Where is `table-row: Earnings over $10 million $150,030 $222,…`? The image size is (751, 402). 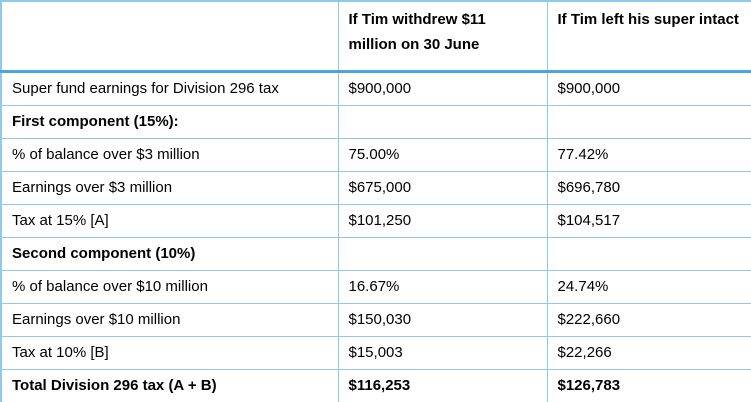 table-row: Earnings over $10 million $150,030 $222,… is located at coordinates (375, 320).